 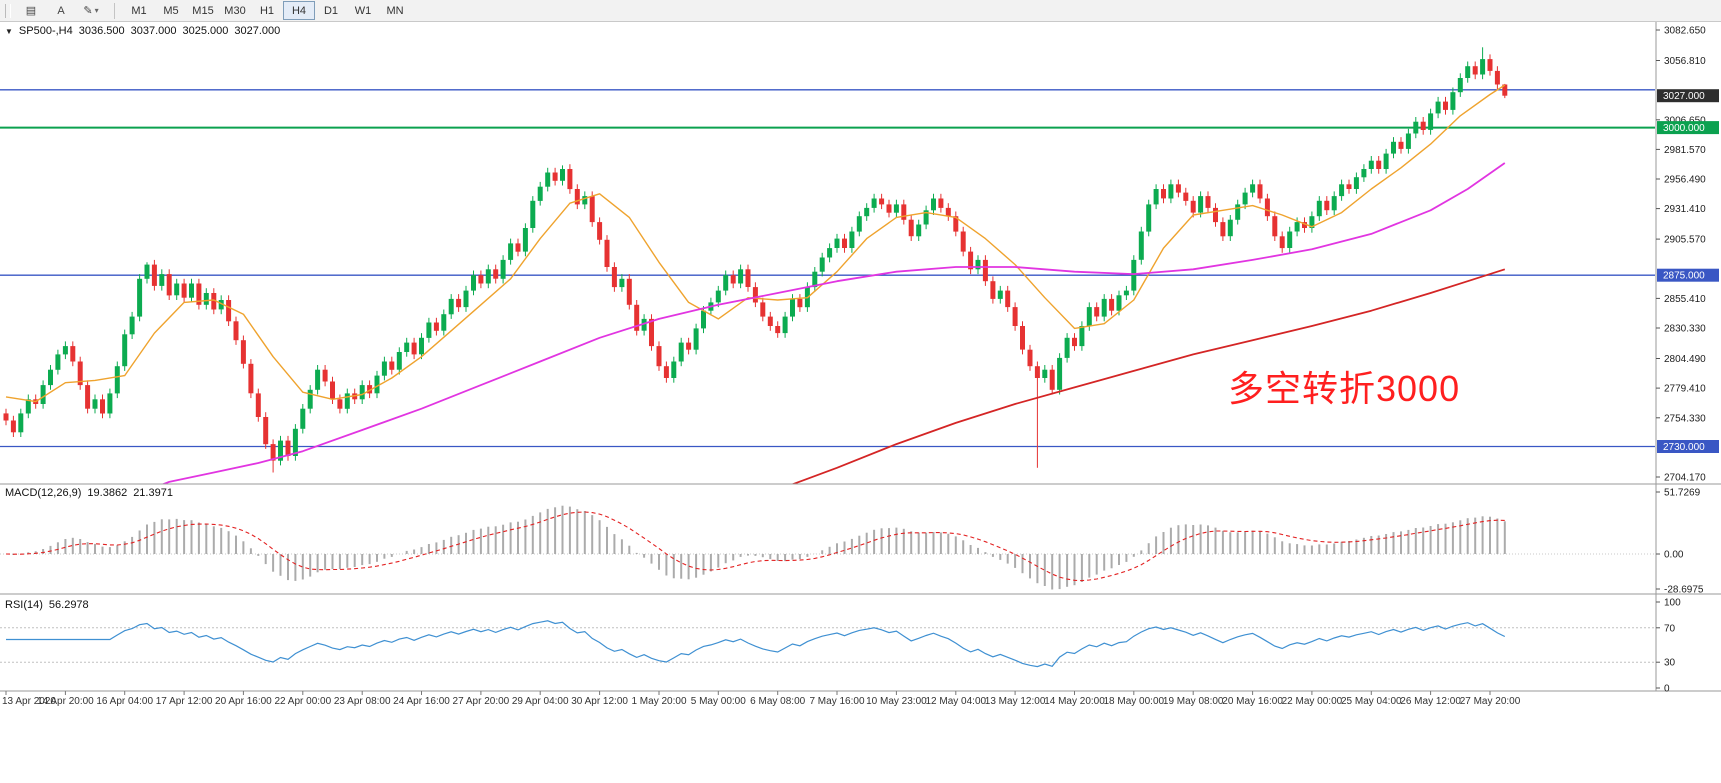 What do you see at coordinates (1670, 628) in the screenshot?
I see `rsi-axis-label: 70` at bounding box center [1670, 628].